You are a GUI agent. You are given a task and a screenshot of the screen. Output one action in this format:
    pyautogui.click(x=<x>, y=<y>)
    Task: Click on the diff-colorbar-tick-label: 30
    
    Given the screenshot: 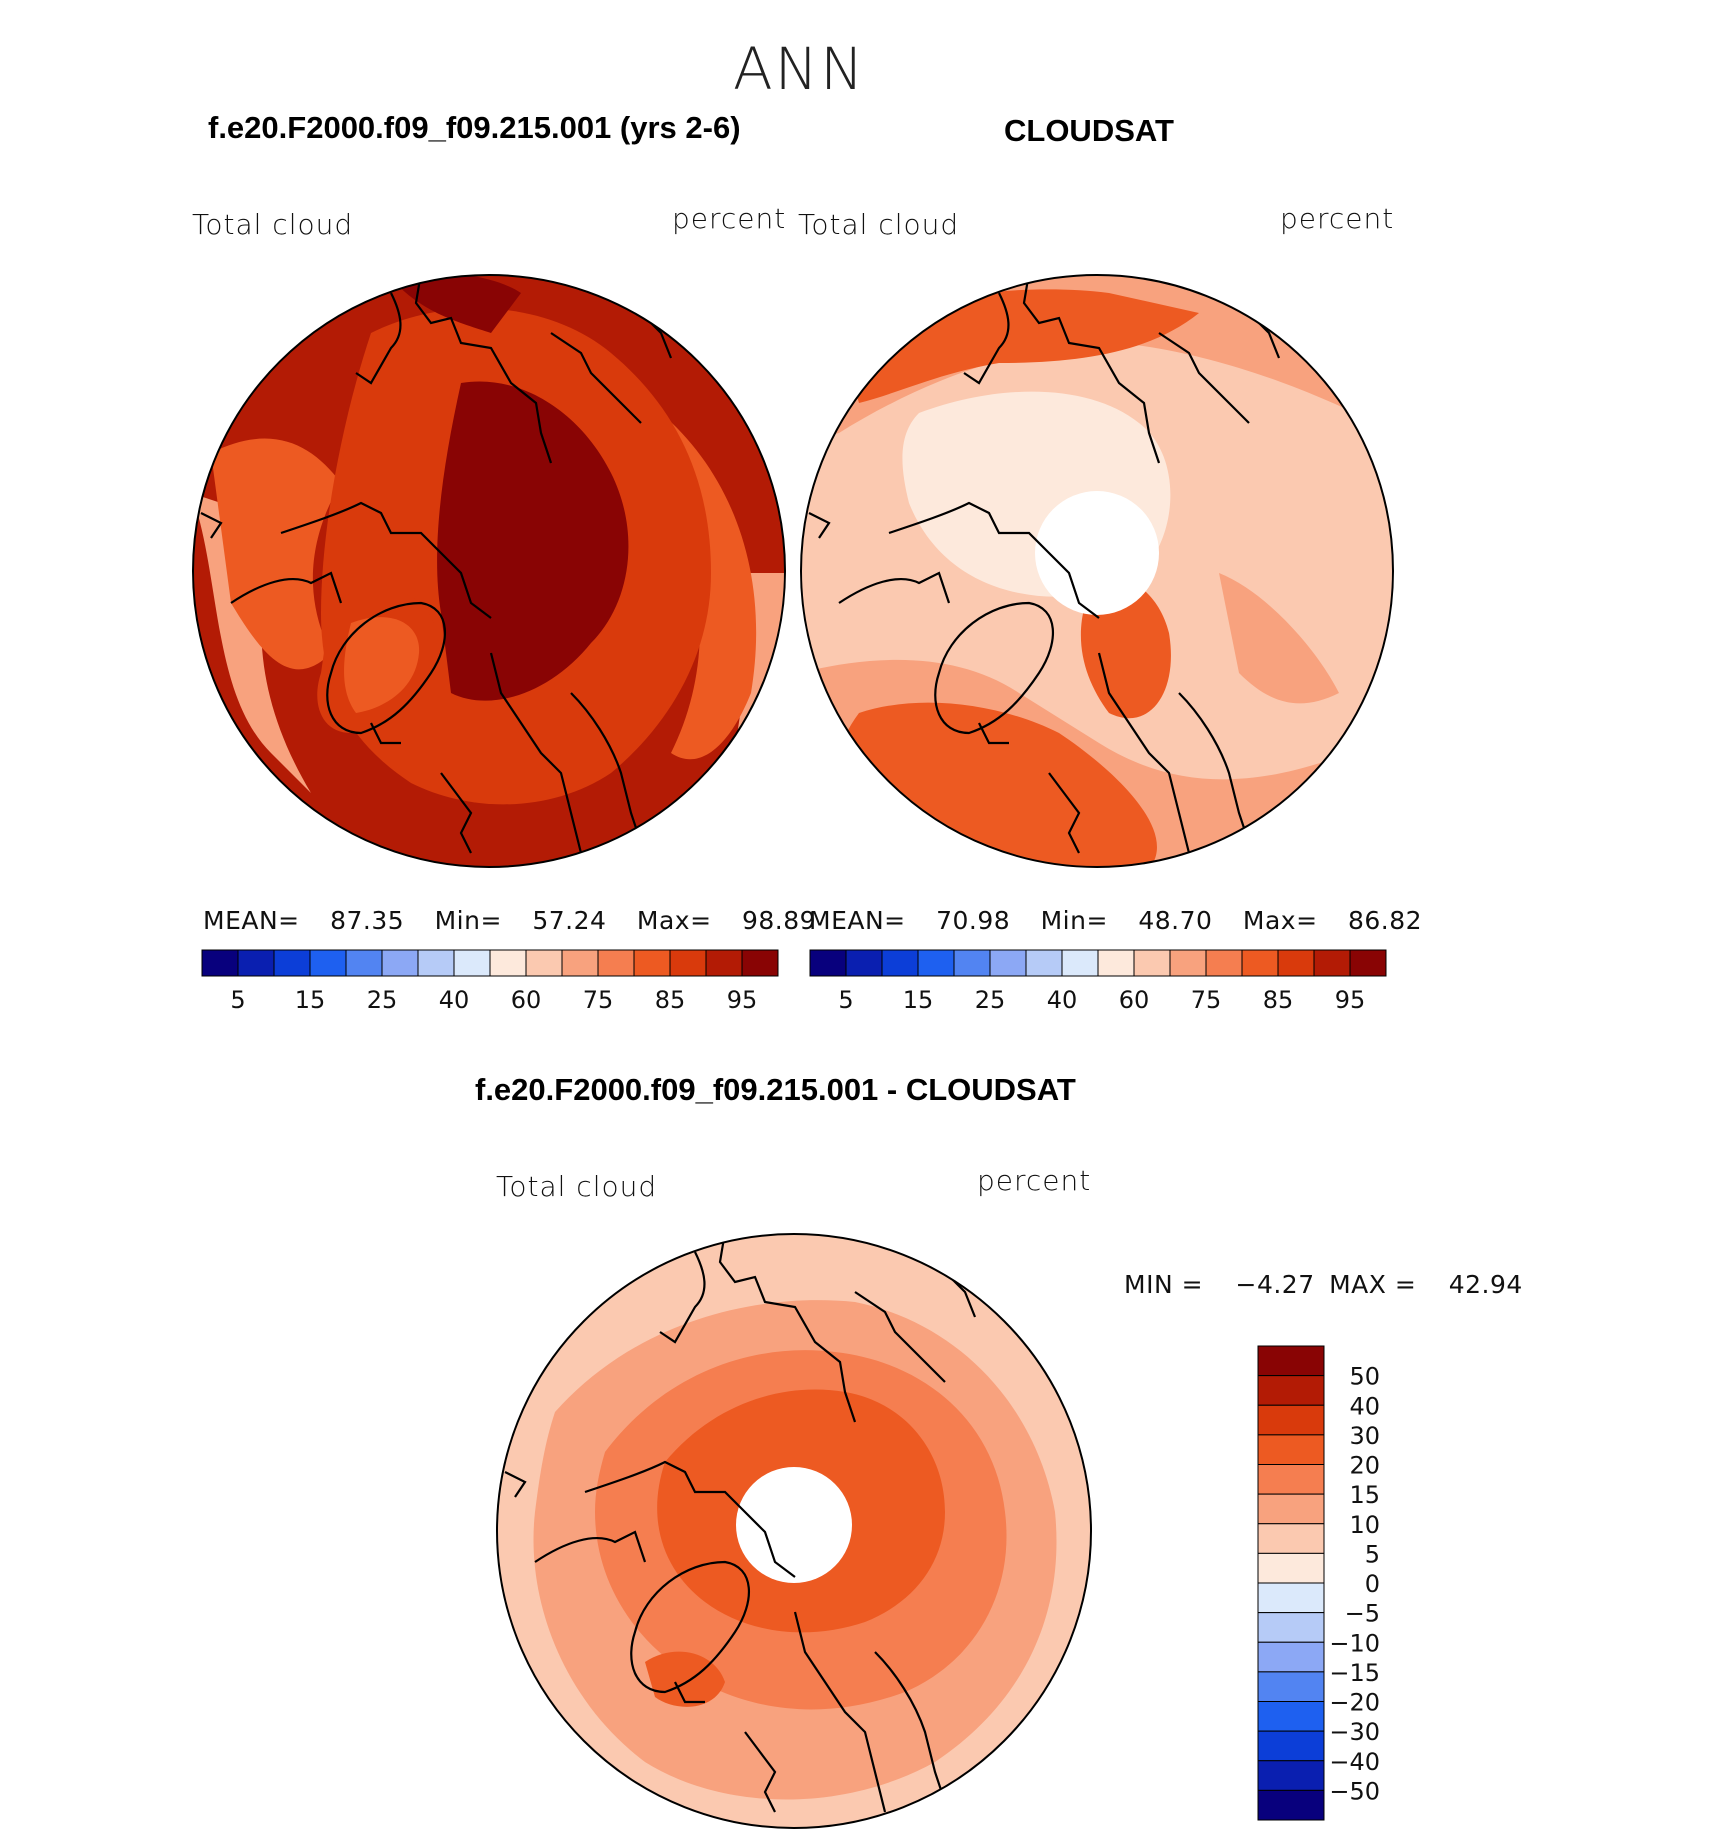 What is the action you would take?
    pyautogui.click(x=1364, y=1436)
    